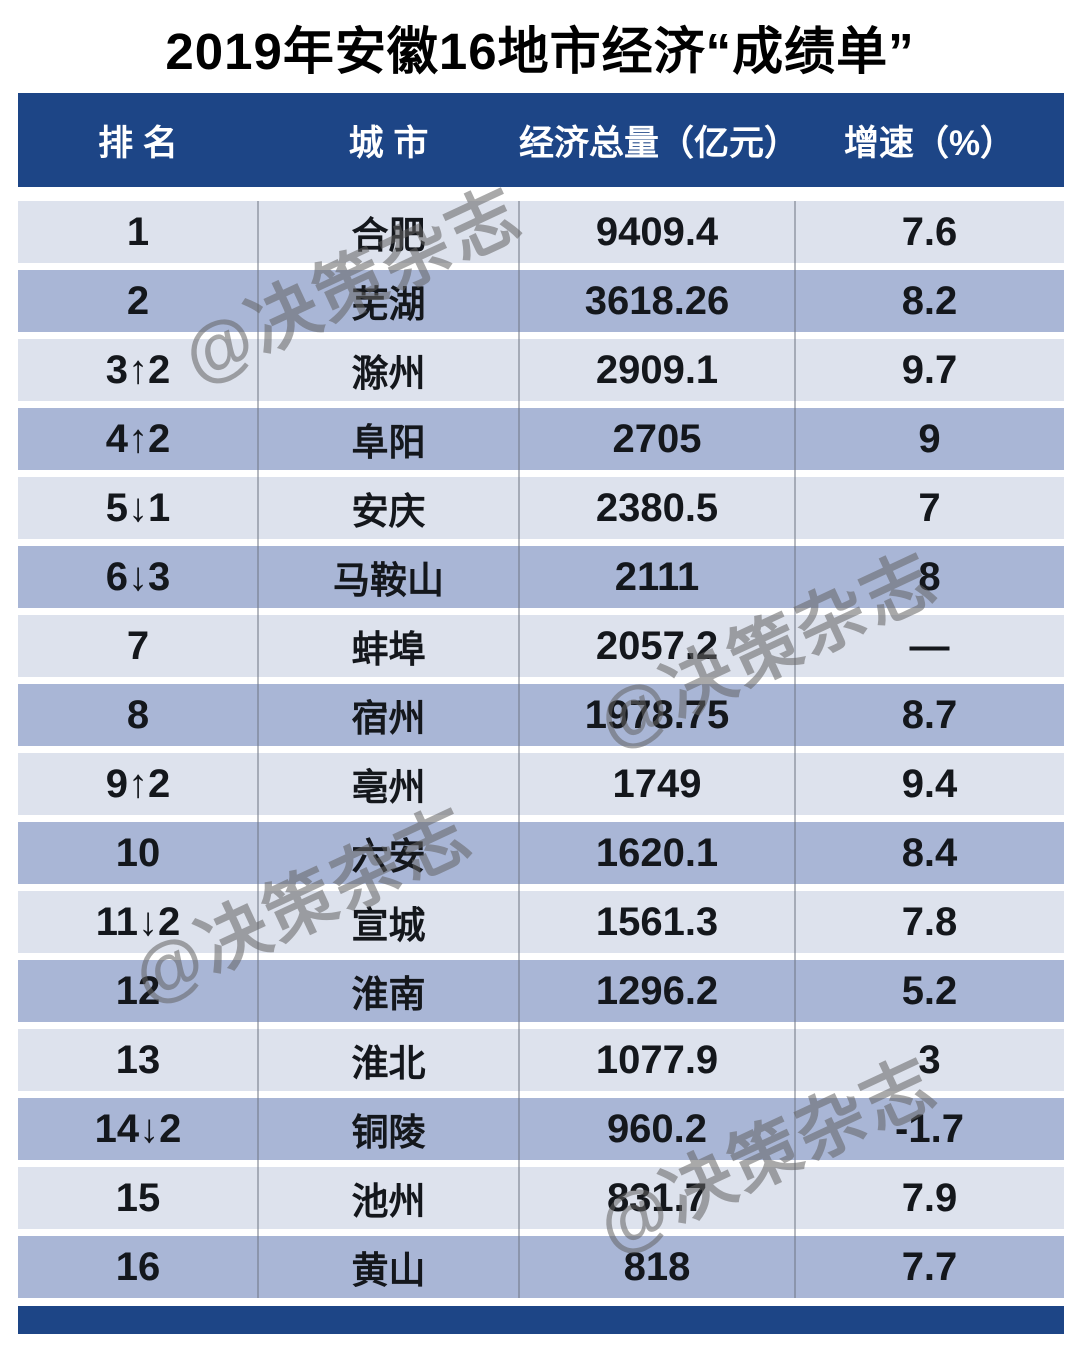 The height and width of the screenshot is (1357, 1080). What do you see at coordinates (541, 301) in the screenshot?
I see `table-row: 2 芜湖 3618.26 8.2` at bounding box center [541, 301].